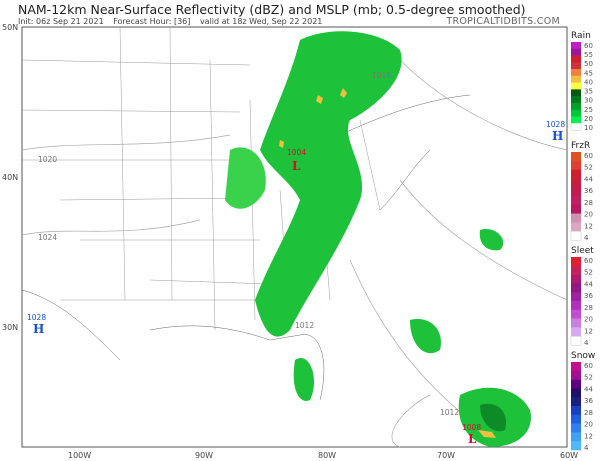  I want to click on lon-label: 90W, so click(204, 455).